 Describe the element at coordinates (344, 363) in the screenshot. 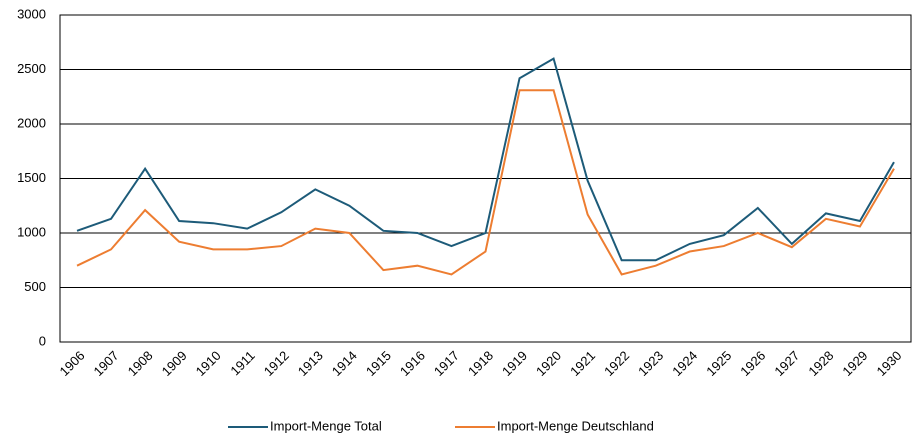

I see `x-tick-label: 1914` at that location.